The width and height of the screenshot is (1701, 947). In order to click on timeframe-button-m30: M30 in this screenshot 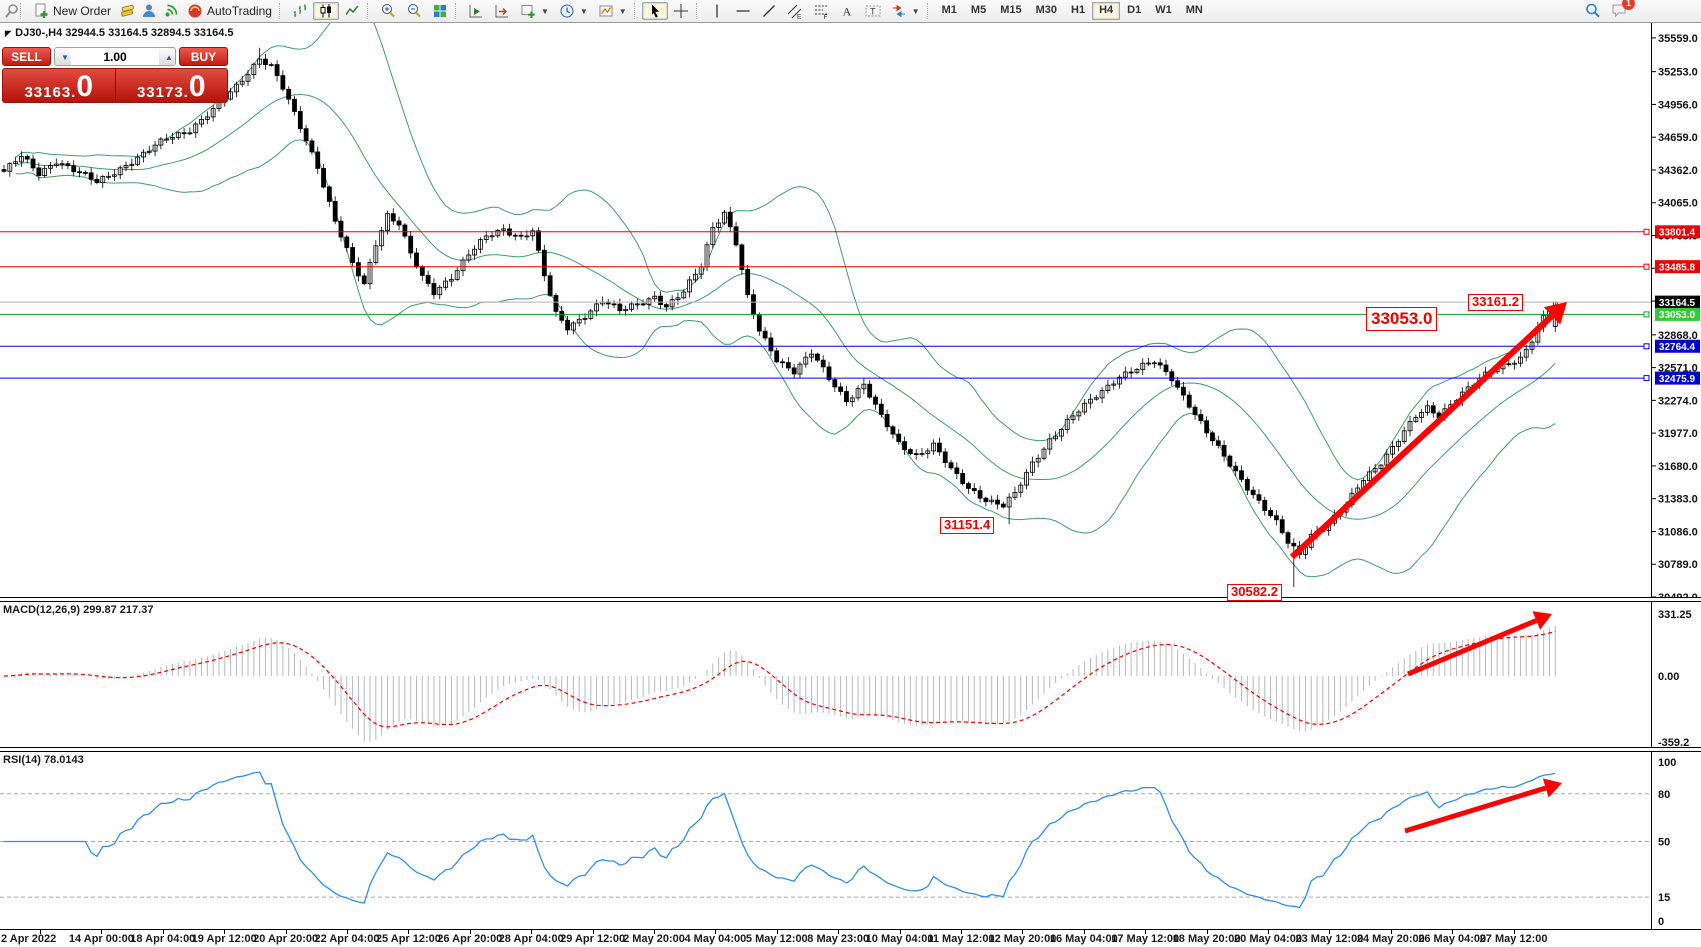, I will do `click(1046, 10)`.